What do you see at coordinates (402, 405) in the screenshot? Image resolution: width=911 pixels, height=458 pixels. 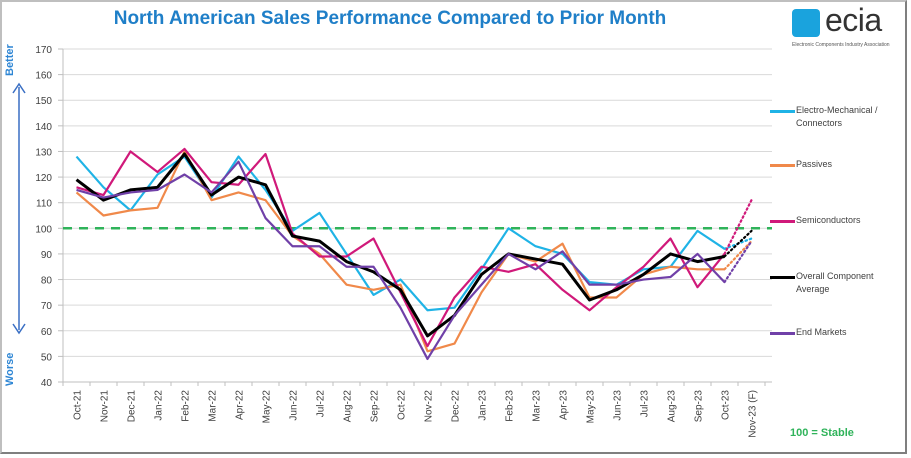 I see `x-tick-label: Oct-22` at bounding box center [402, 405].